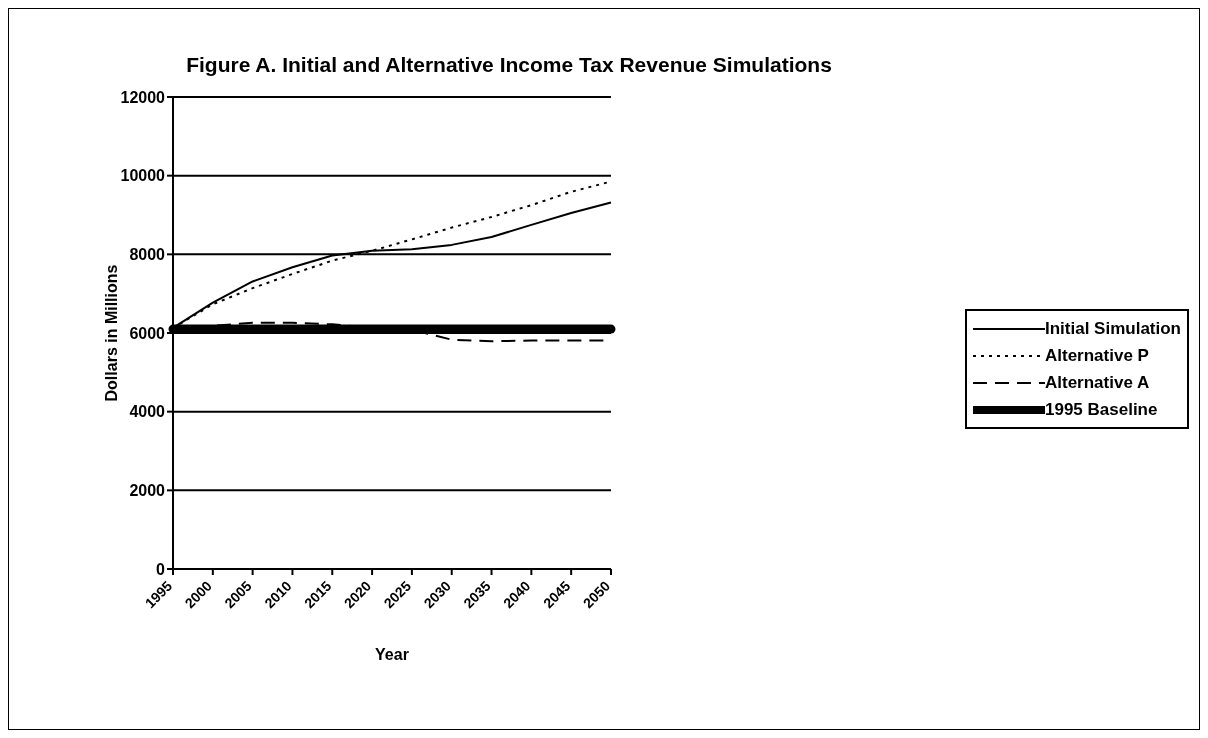 The height and width of the screenshot is (738, 1208). What do you see at coordinates (392, 655) in the screenshot?
I see `x-axis-title: Year` at bounding box center [392, 655].